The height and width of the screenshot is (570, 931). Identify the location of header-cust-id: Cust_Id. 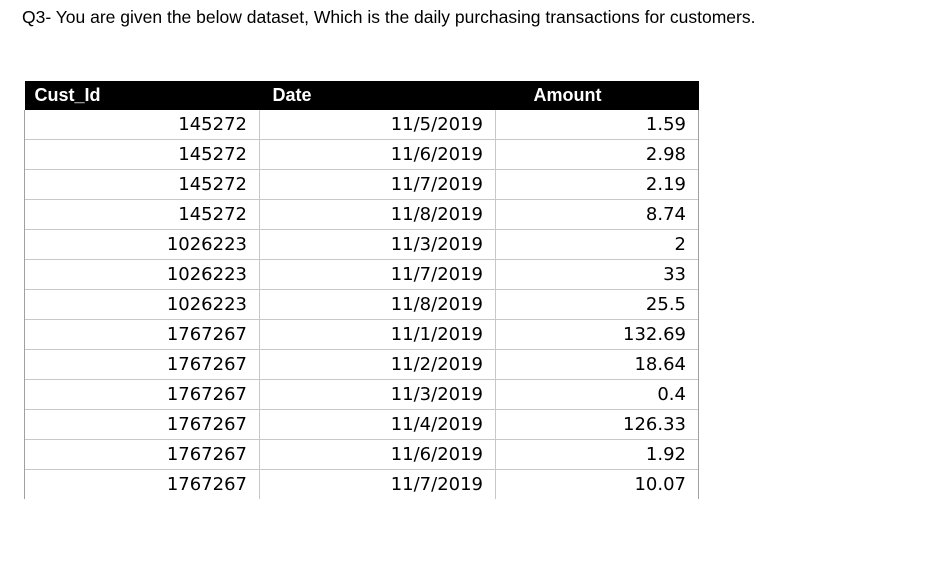
(142, 95).